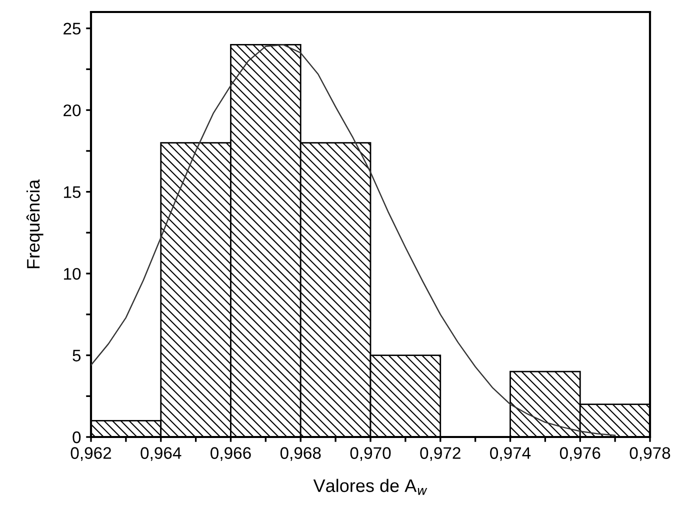 The width and height of the screenshot is (675, 509). Describe the element at coordinates (72, 274) in the screenshot. I see `y-tick-label: 10` at that location.